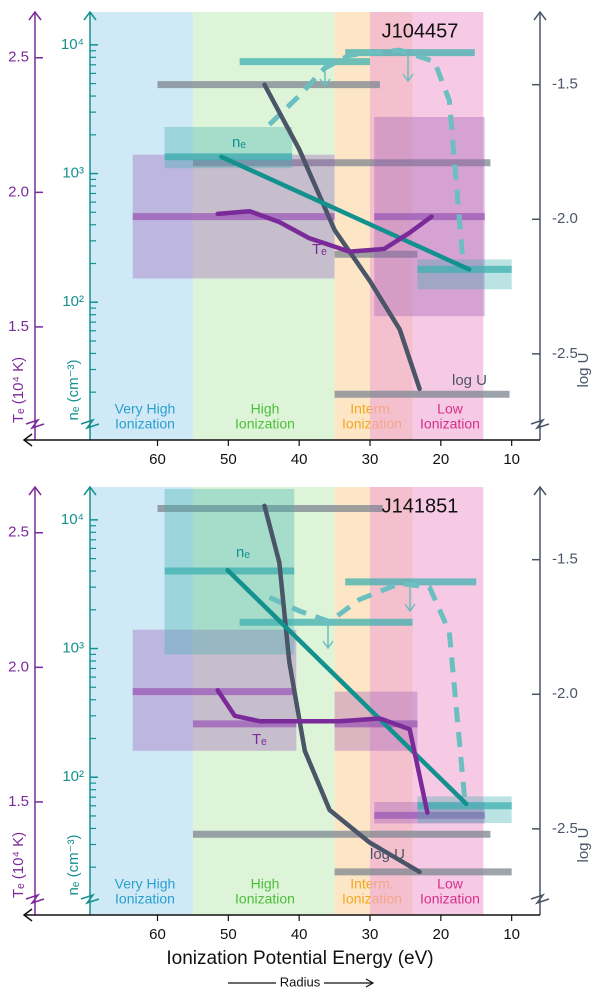 This screenshot has width=598, height=994. Describe the element at coordinates (300, 981) in the screenshot. I see `radius-label: Radius` at that location.